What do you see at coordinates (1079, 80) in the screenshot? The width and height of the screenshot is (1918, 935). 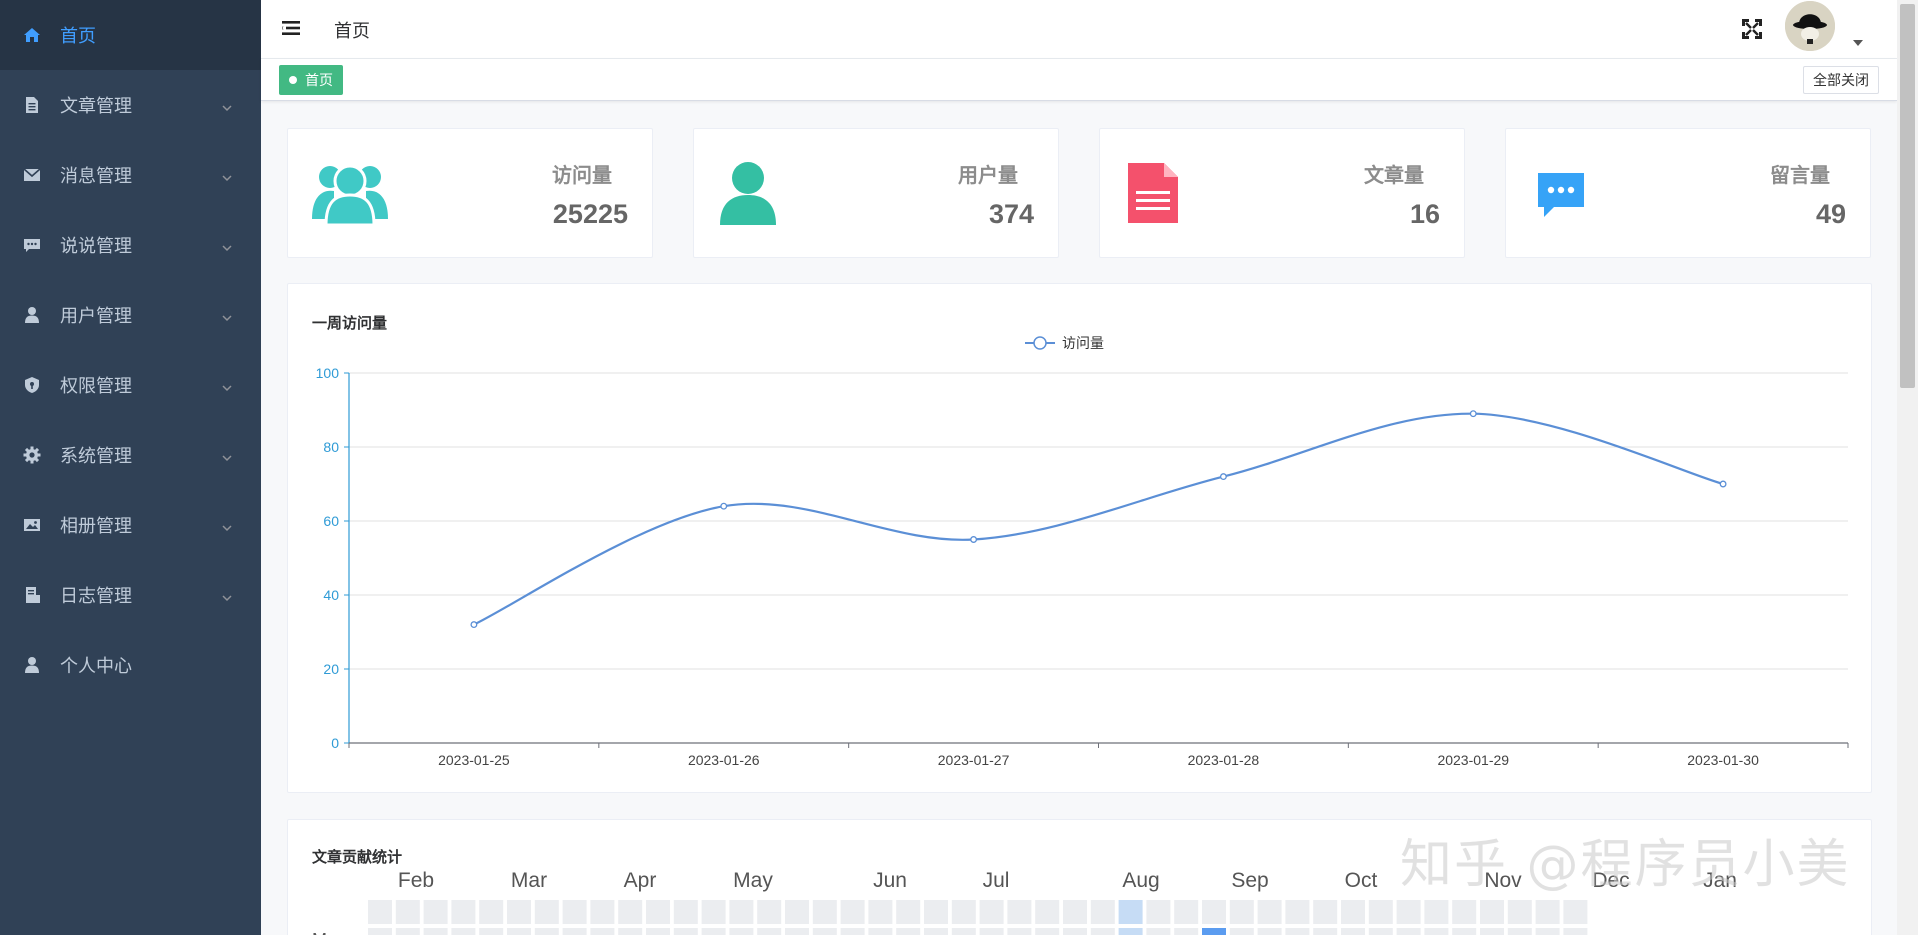 I see `tags-view-bar: 首页 全部关闭` at bounding box center [1079, 80].